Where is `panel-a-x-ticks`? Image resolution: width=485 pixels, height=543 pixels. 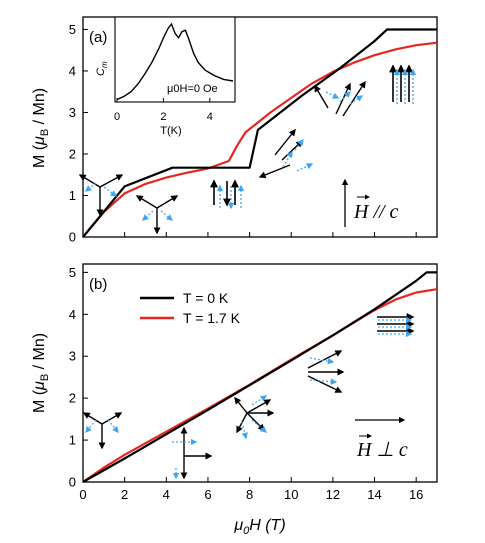 panel-a-x-ticks is located at coordinates (249, 234).